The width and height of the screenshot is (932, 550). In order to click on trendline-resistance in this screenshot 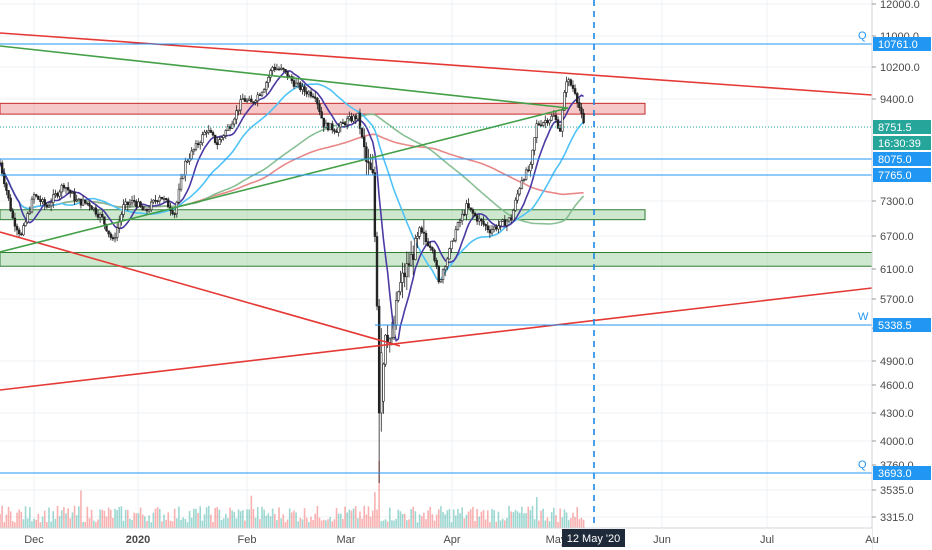, I will do `click(436, 64)`.